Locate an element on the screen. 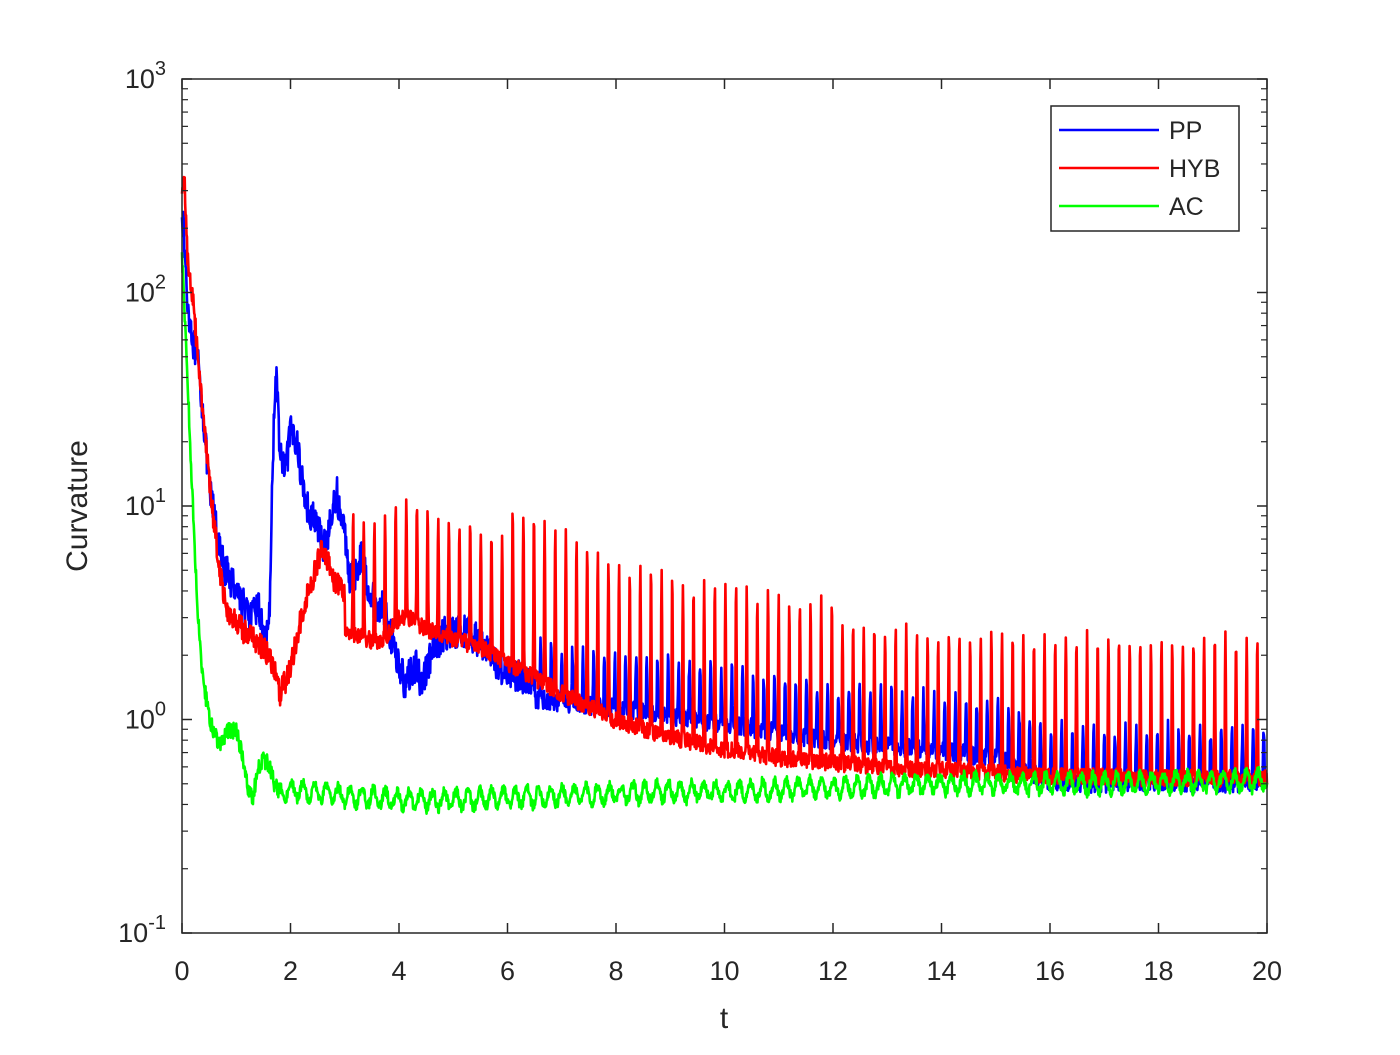 The height and width of the screenshot is (1055, 1400). x-tick-label: 6 is located at coordinates (507, 971).